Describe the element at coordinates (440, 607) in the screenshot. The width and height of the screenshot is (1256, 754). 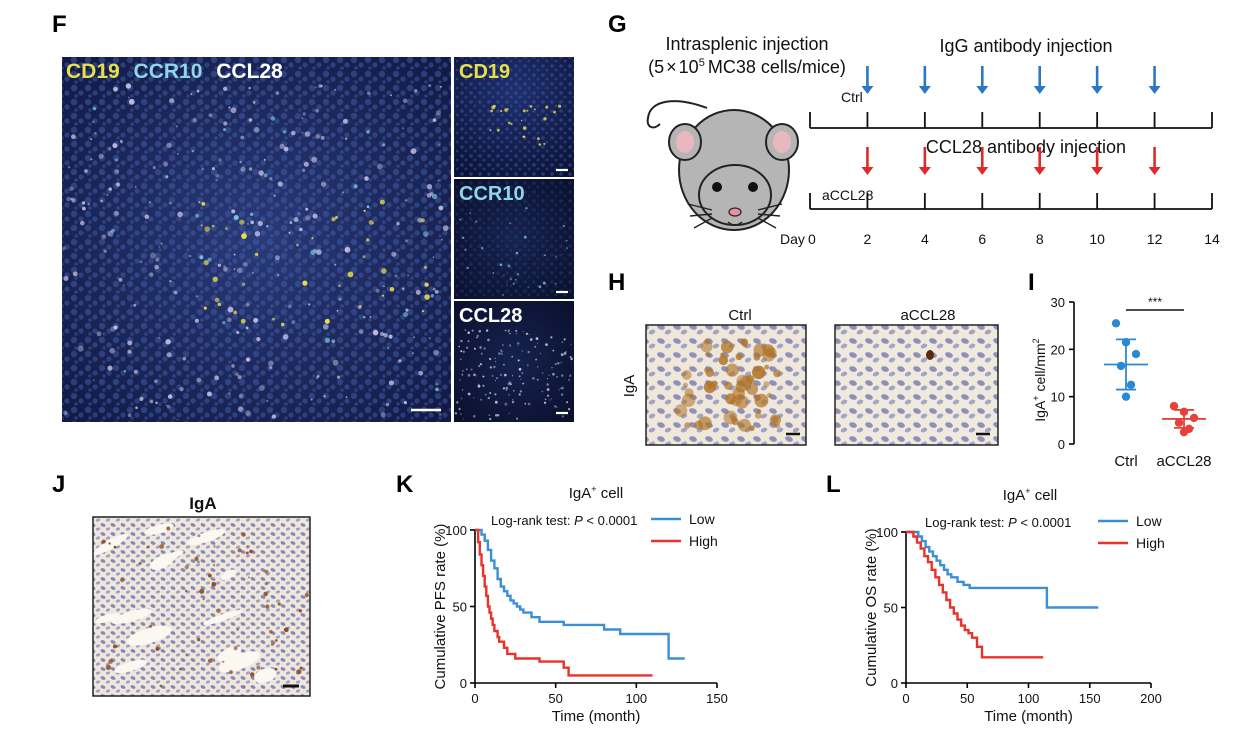
I see `panel-k-ylabel: Cumulative PFS rate (%)` at that location.